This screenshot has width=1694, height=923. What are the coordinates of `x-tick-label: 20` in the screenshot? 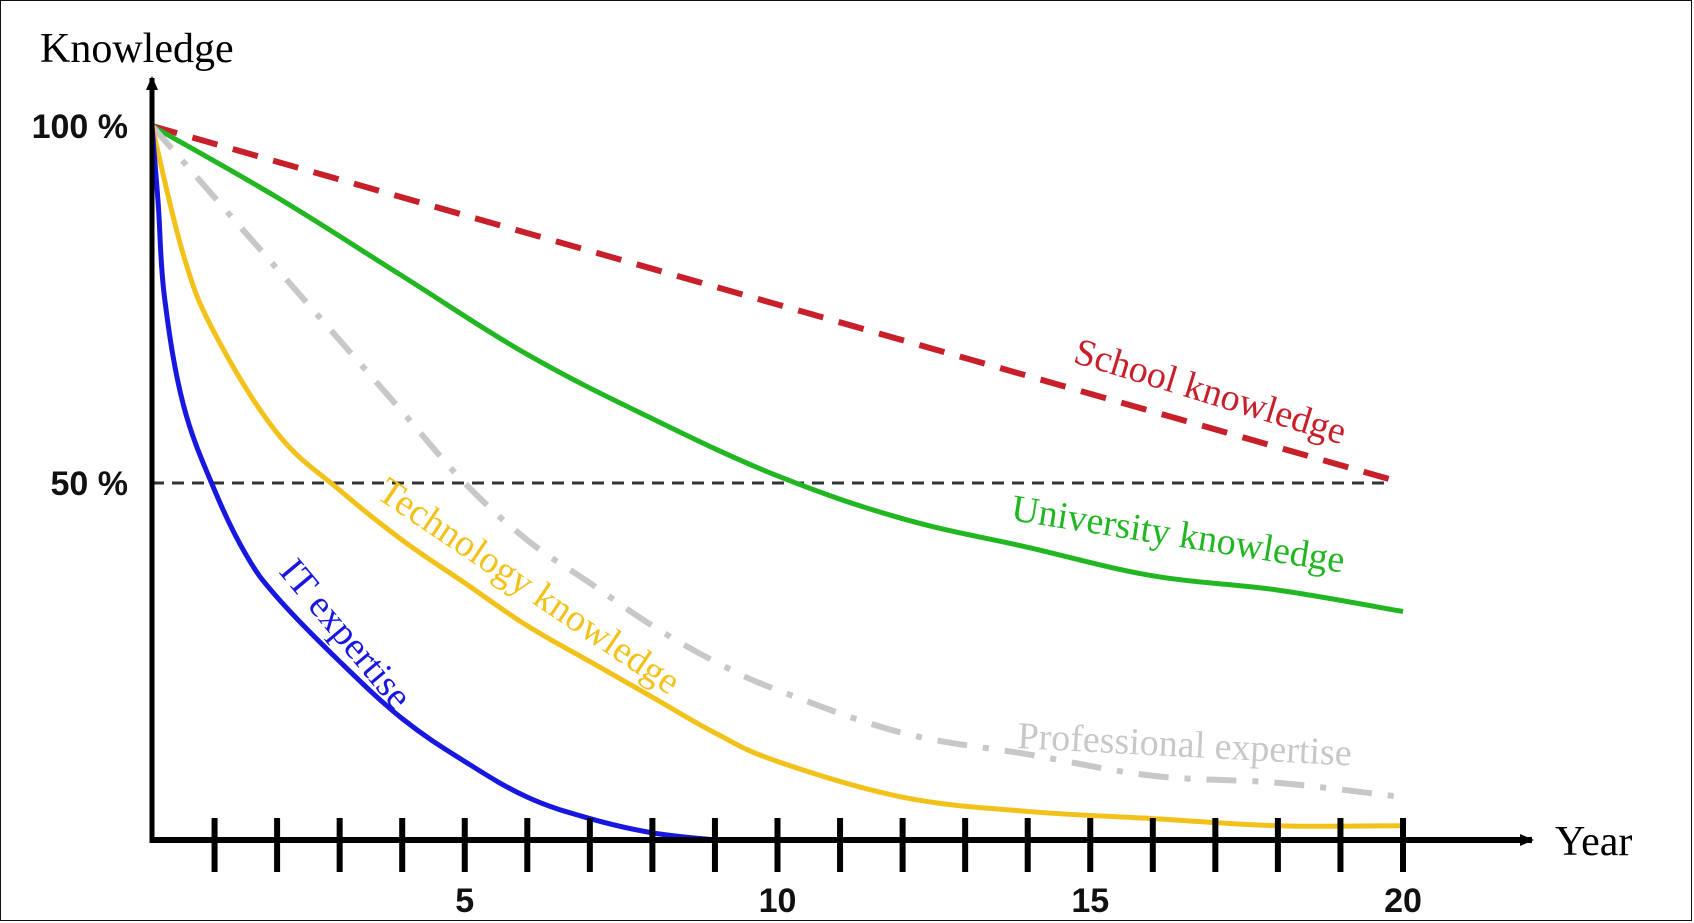 It's located at (1403, 901).